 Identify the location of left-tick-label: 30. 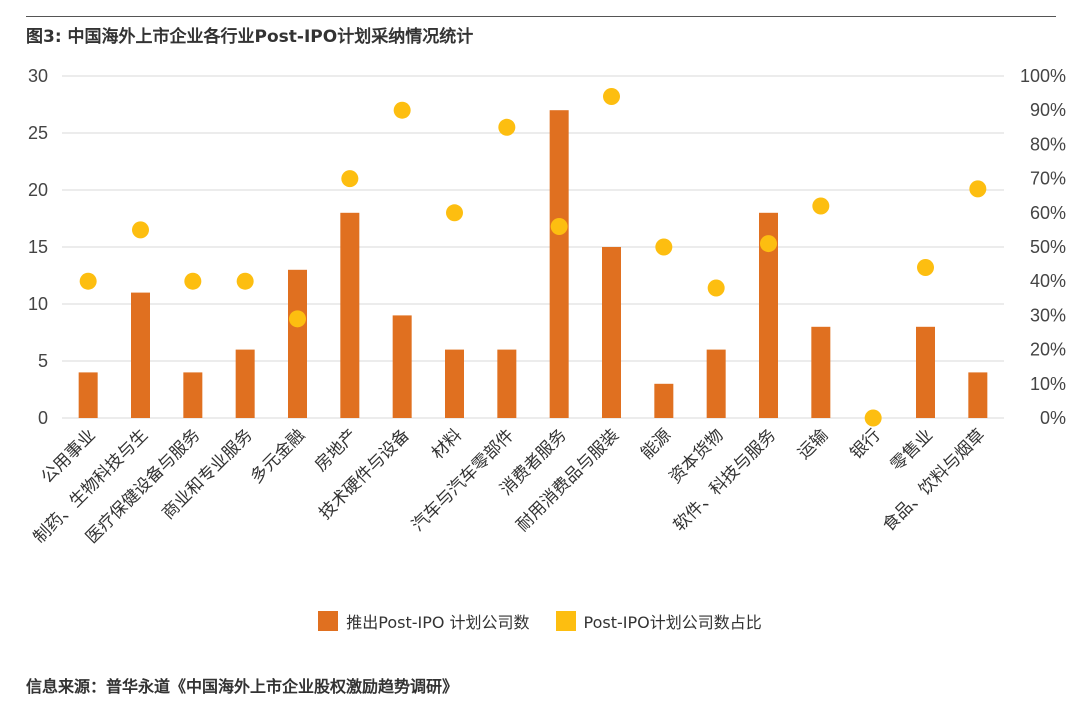
(38, 76).